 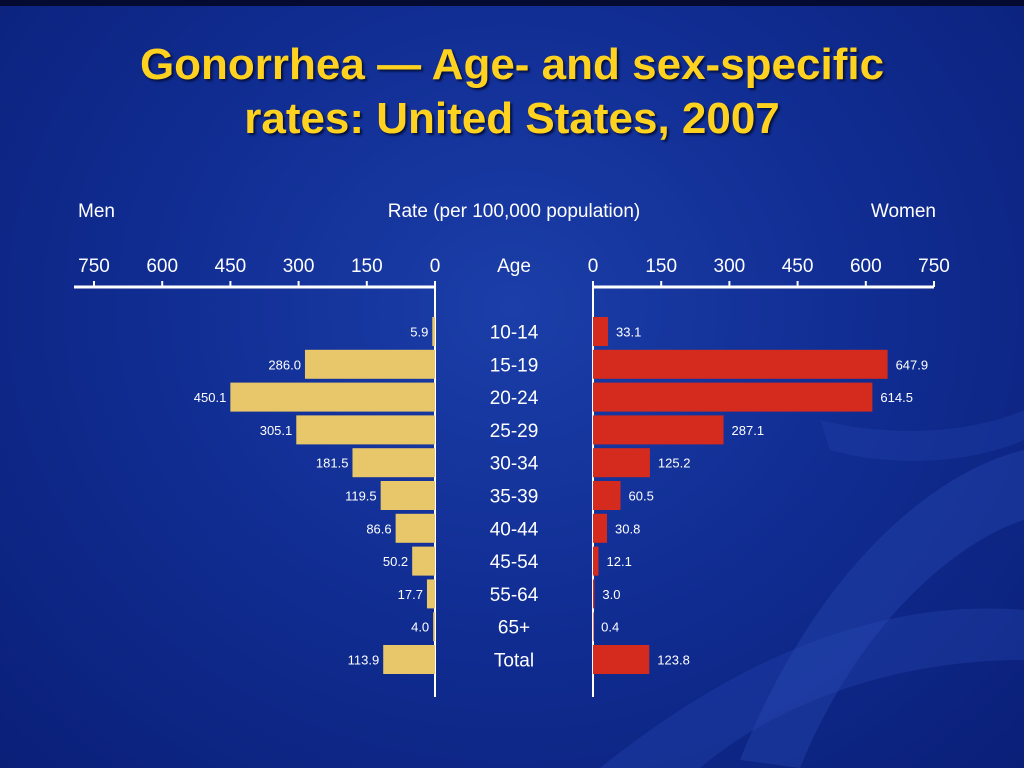 What do you see at coordinates (641, 496) in the screenshot?
I see `women-value-label: 60.5` at bounding box center [641, 496].